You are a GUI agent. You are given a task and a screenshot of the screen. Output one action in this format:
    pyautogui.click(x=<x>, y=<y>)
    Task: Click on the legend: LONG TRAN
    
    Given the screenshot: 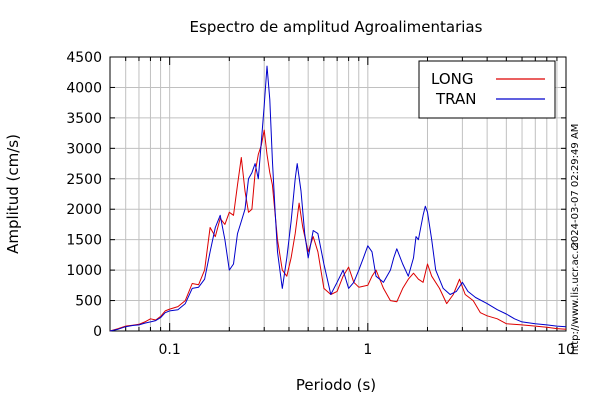 What is the action you would take?
    pyautogui.click(x=487, y=89)
    